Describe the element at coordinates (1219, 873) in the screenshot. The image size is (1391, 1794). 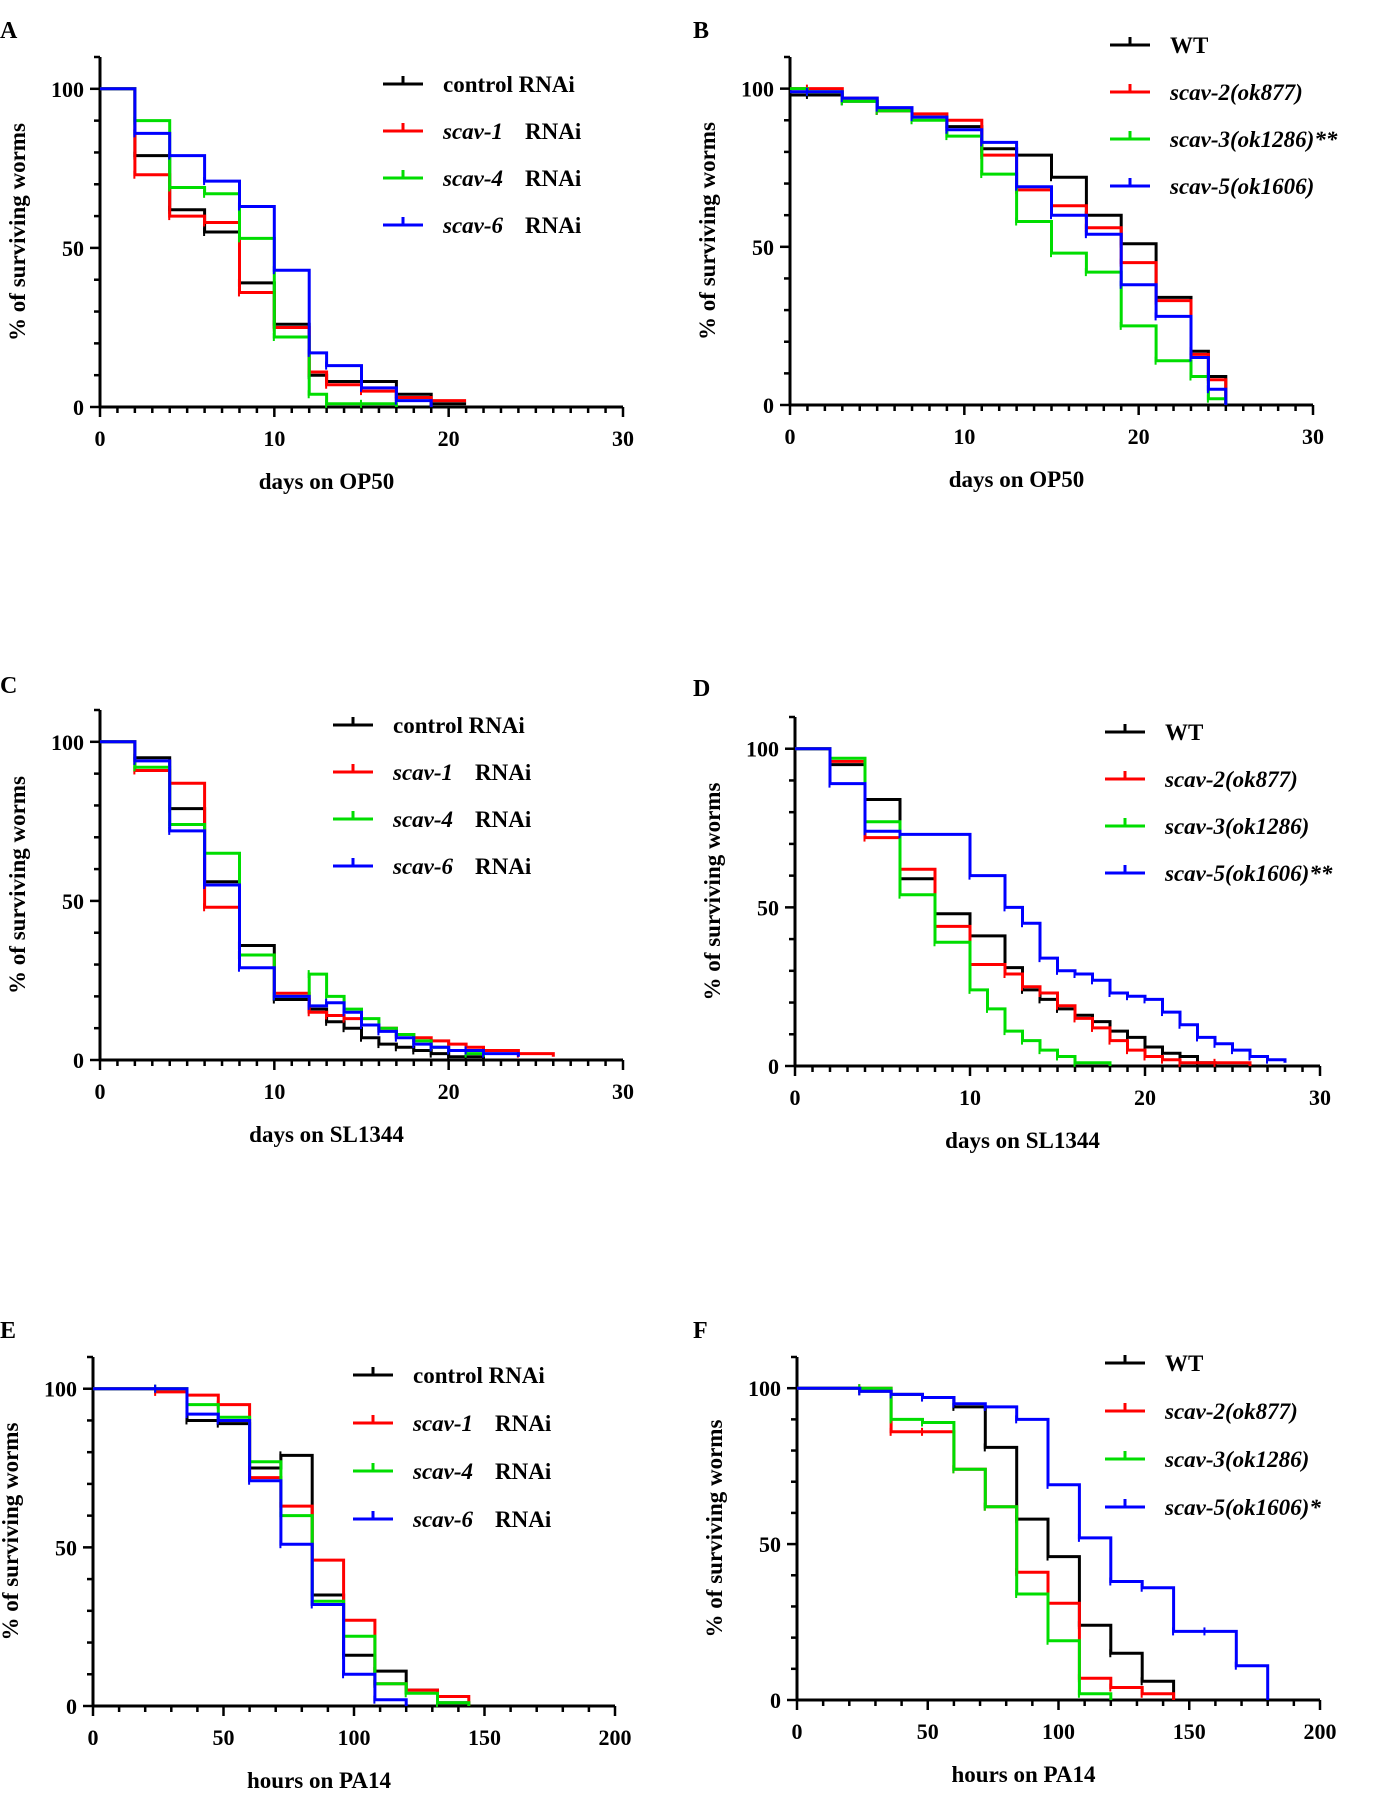
I see `legend-item: scav-5(ok1606)**` at that location.